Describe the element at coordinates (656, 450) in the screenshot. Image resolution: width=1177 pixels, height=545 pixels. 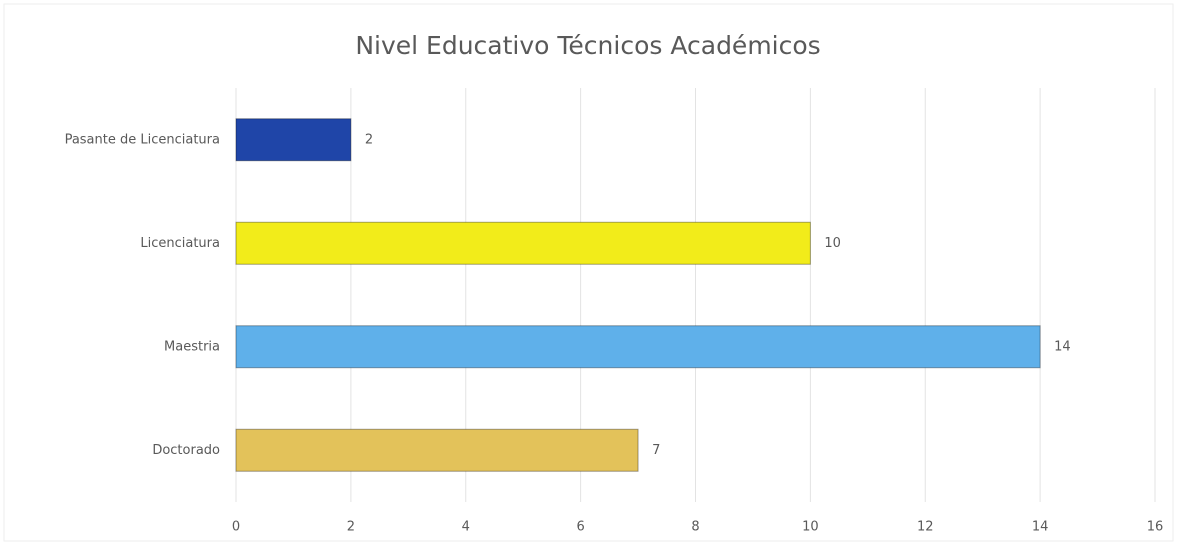
I see `data-label: 7` at that location.